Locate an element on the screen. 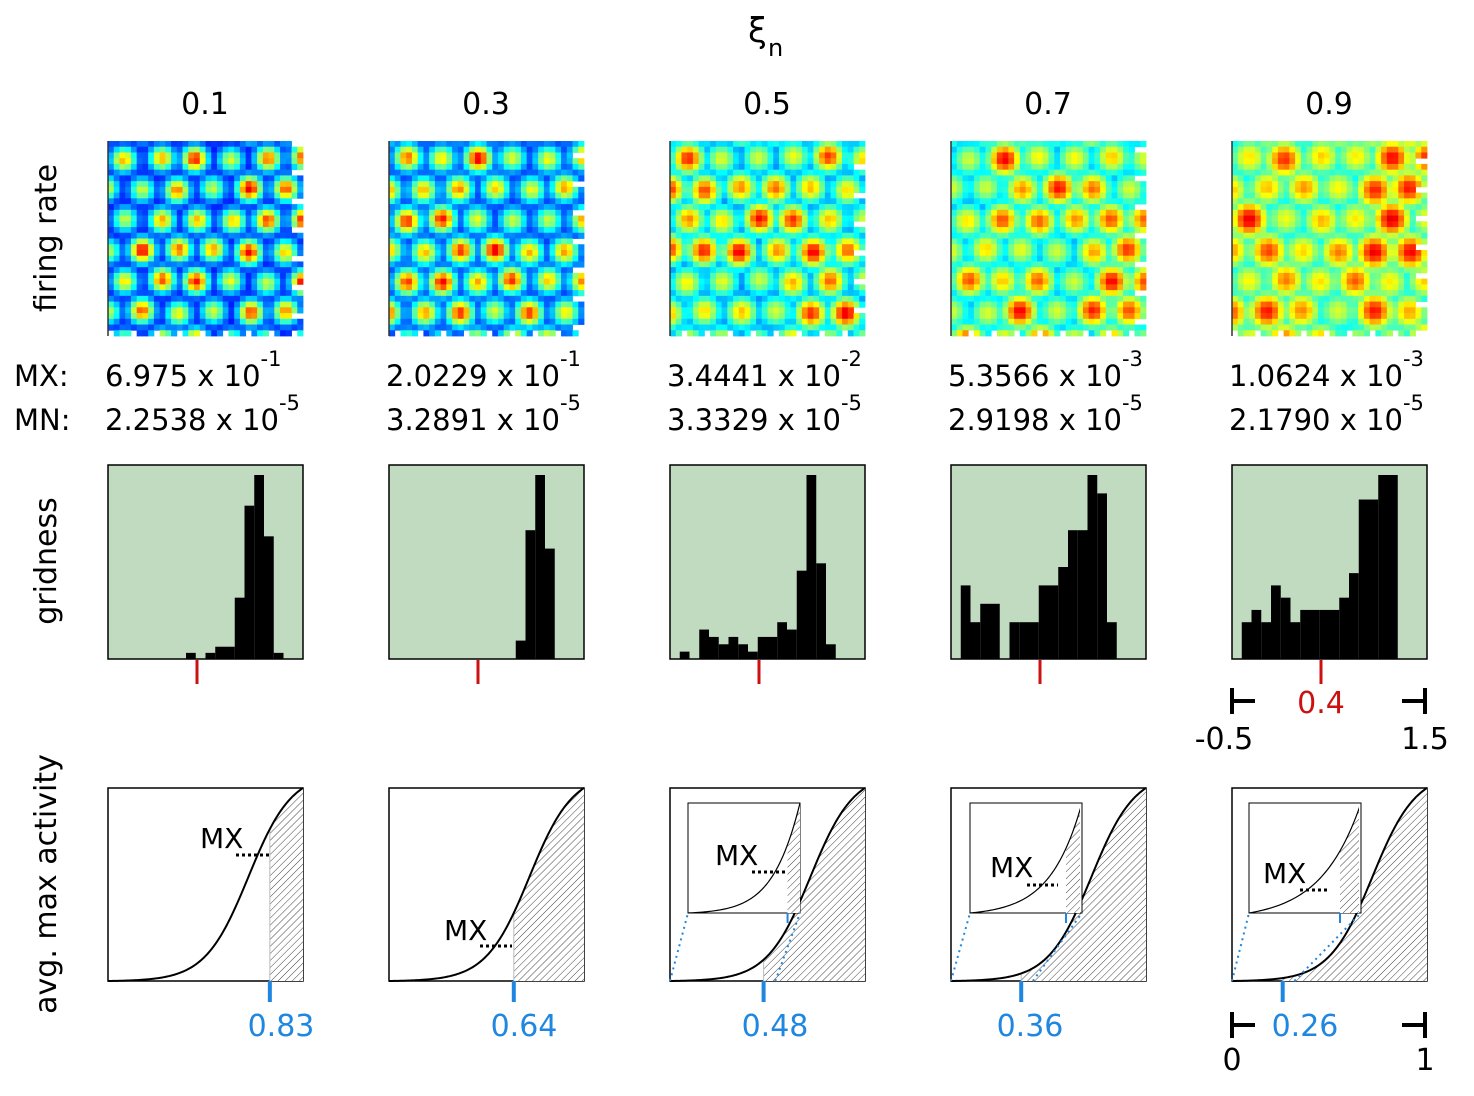 The height and width of the screenshot is (1096, 1474). mx-curve-label: MX is located at coordinates (465, 930).